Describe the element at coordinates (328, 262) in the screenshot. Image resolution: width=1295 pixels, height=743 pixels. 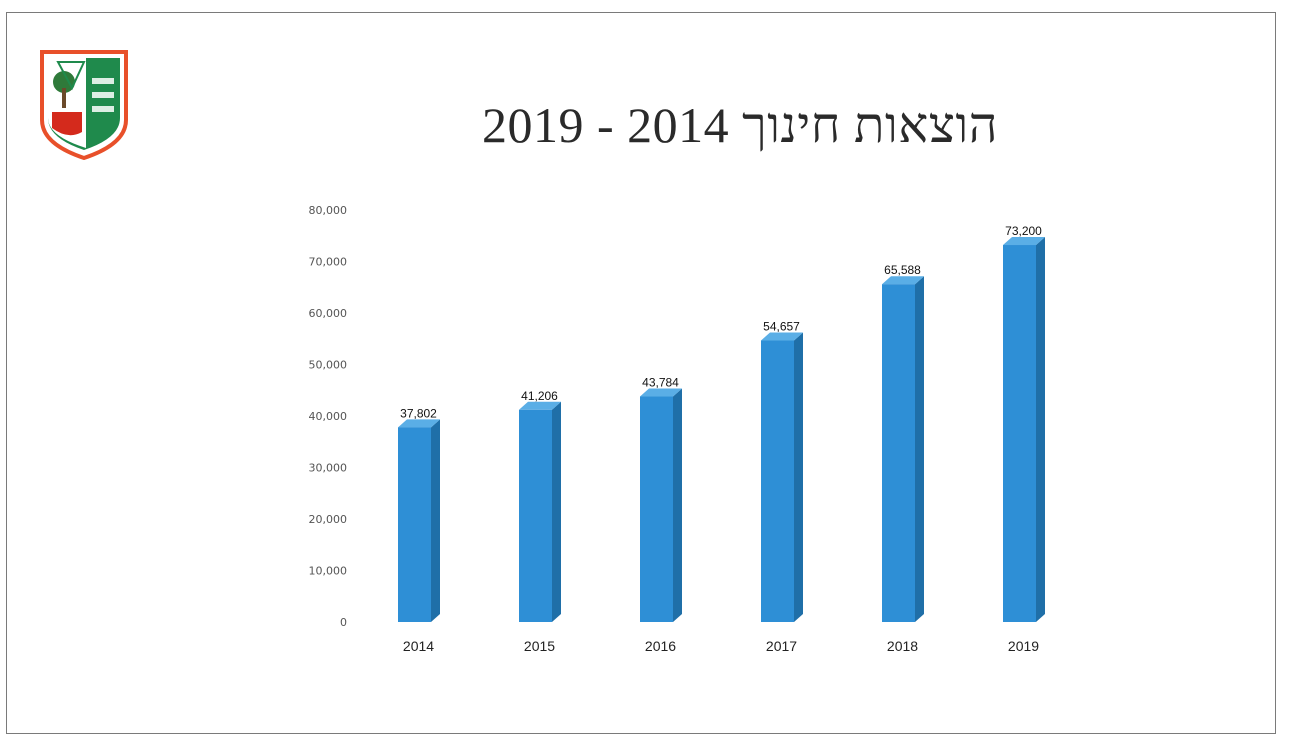
I see `y-tick-label: 70,000` at that location.